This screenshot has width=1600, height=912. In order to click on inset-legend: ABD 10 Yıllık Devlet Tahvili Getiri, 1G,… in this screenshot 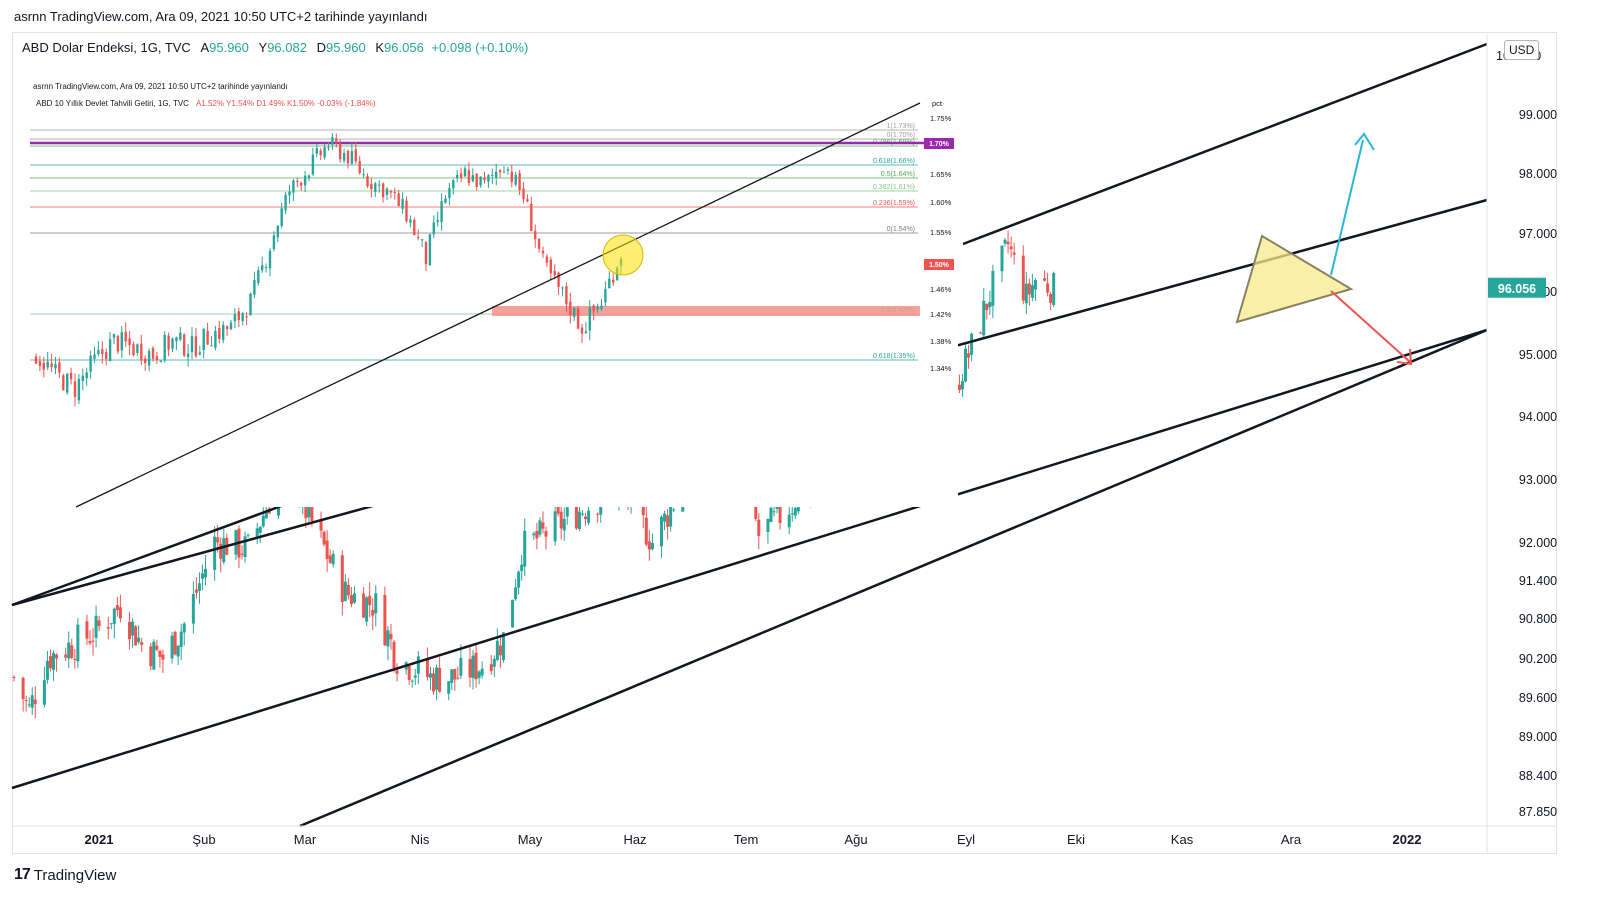, I will do `click(112, 103)`.